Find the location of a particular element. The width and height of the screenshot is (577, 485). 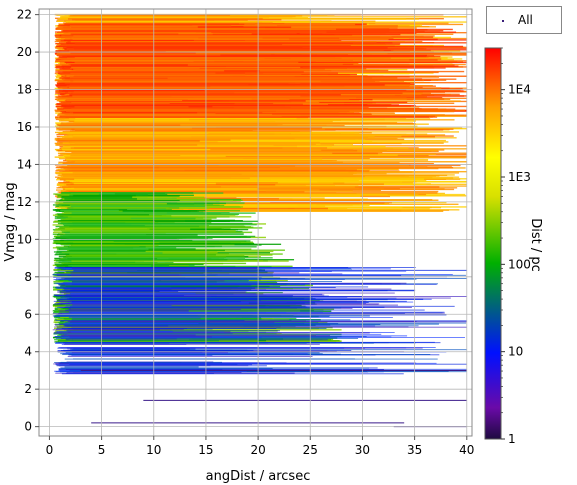

x-tick-label: 20 is located at coordinates (257, 450).